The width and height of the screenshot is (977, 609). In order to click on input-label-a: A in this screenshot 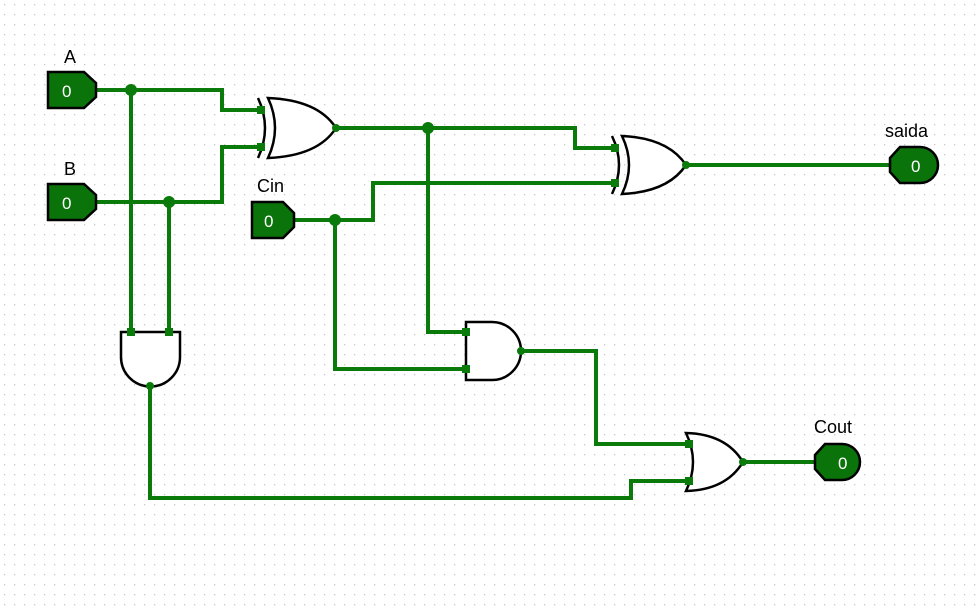, I will do `click(70, 57)`.